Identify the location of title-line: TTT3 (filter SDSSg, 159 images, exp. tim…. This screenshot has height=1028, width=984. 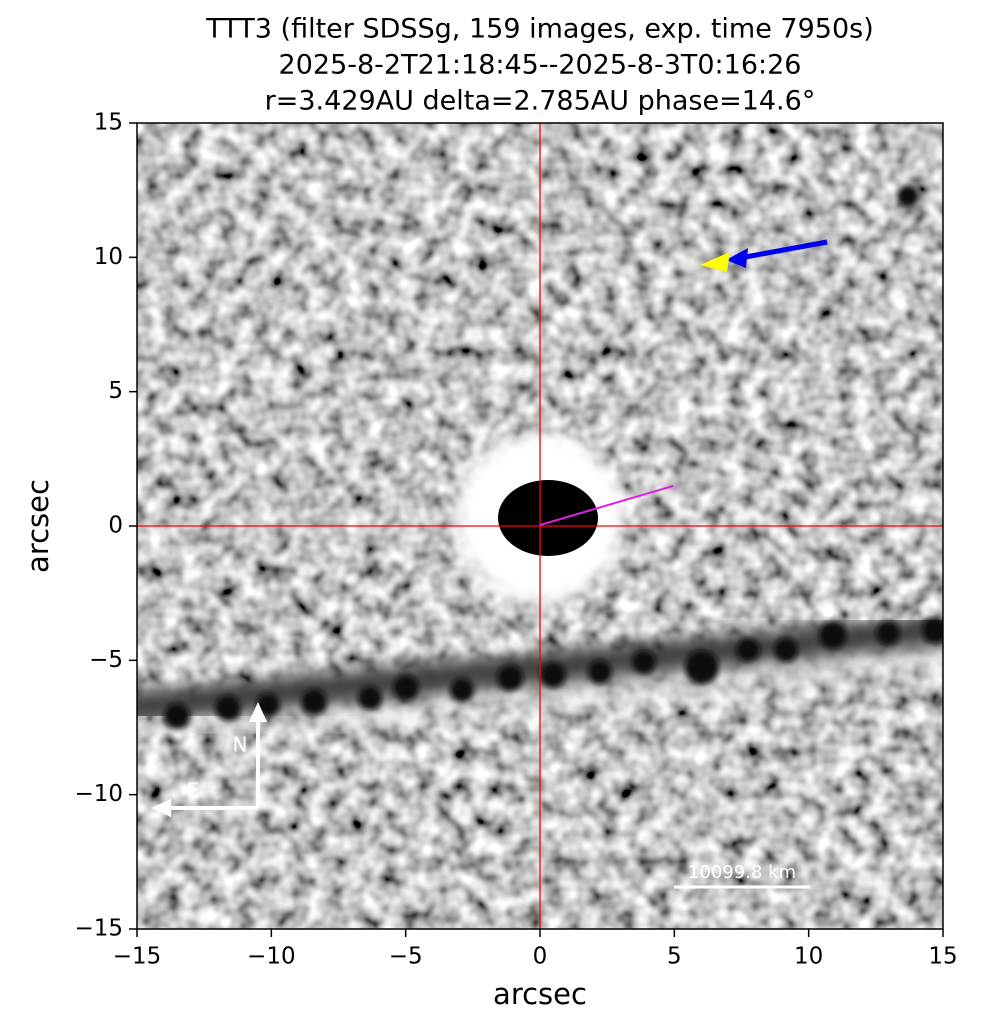
(539, 29).